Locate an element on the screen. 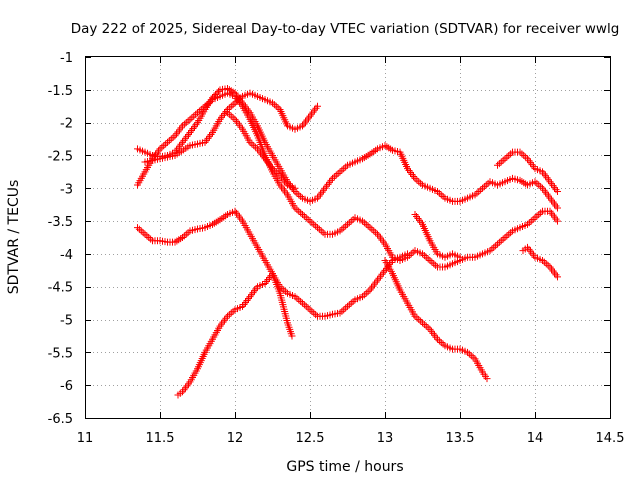 The width and height of the screenshot is (640, 480). x-tick-label: 12.5 is located at coordinates (310, 438).